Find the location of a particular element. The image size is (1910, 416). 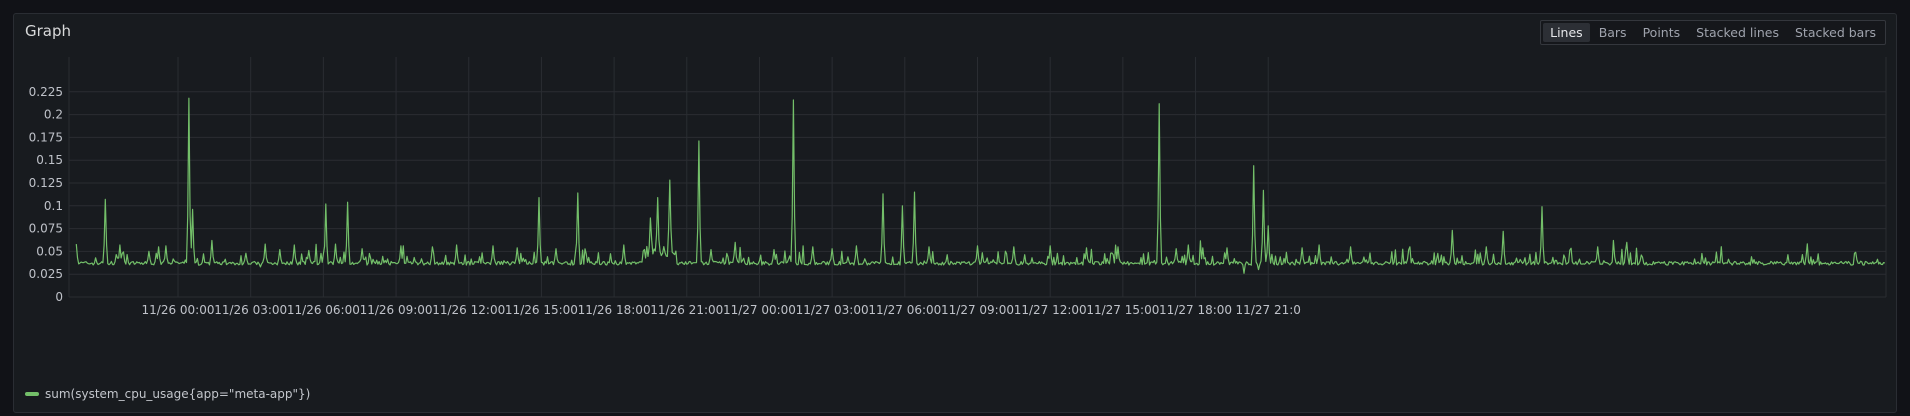

toggle-lines: Lines is located at coordinates (1566, 32).